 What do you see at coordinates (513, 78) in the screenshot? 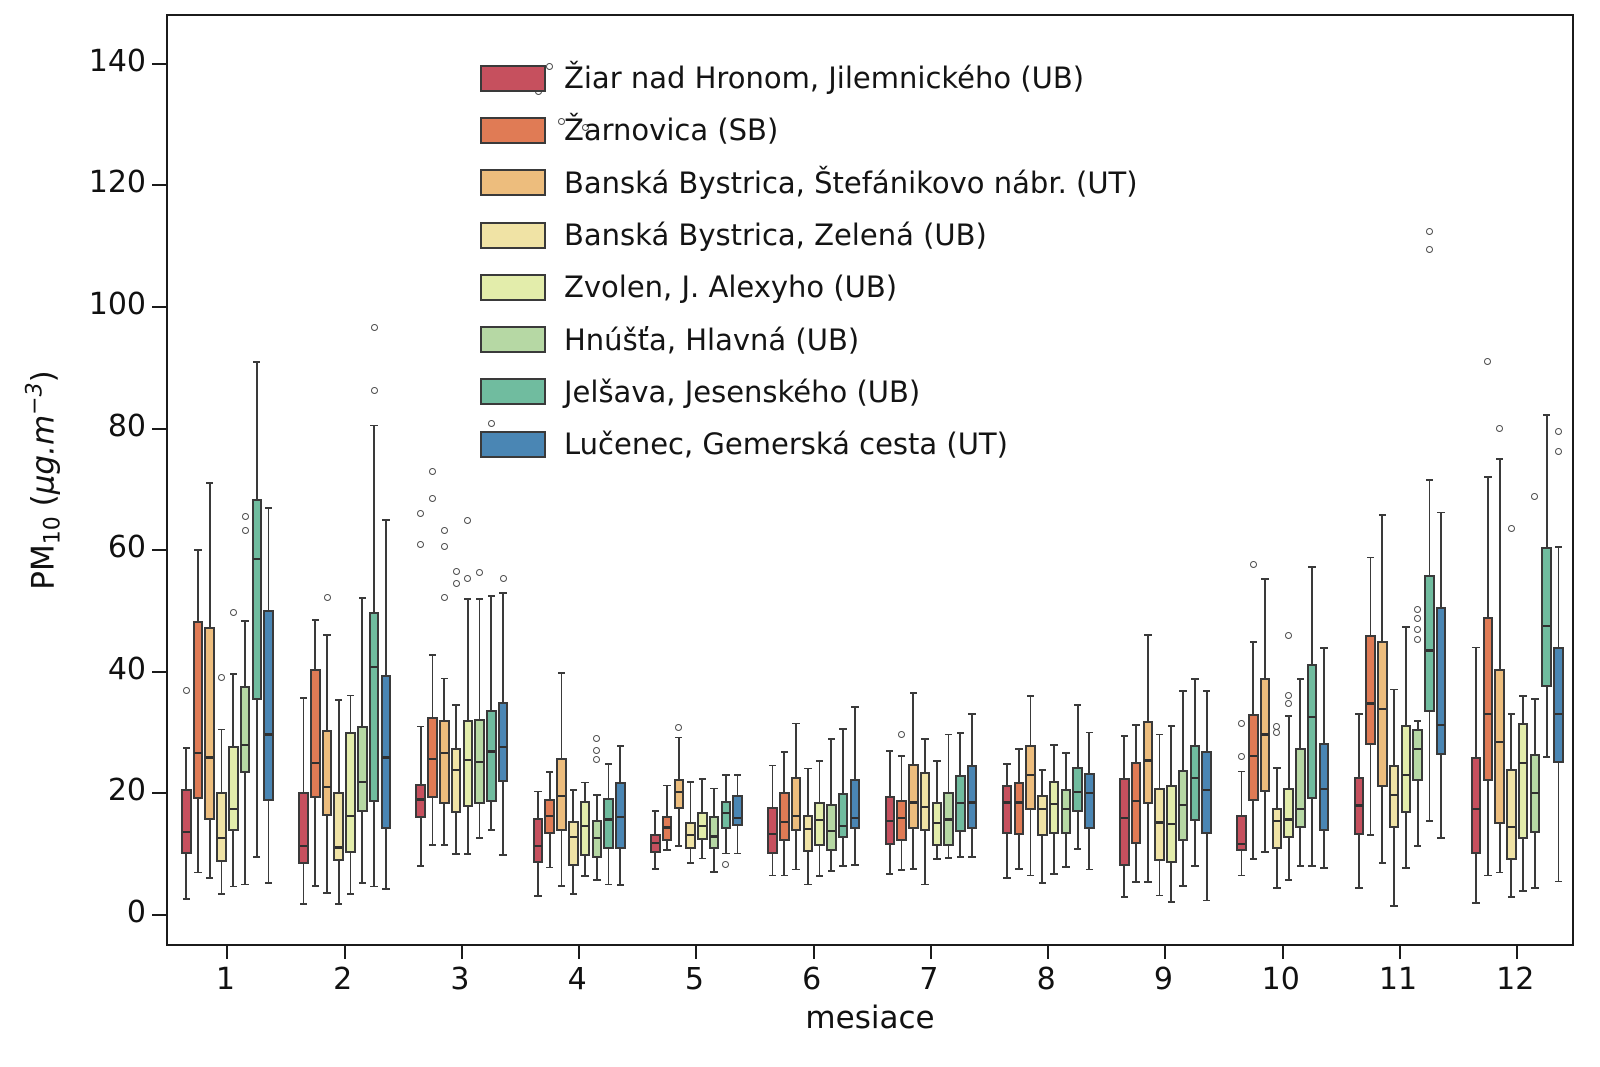
I see `legend-swatch` at bounding box center [513, 78].